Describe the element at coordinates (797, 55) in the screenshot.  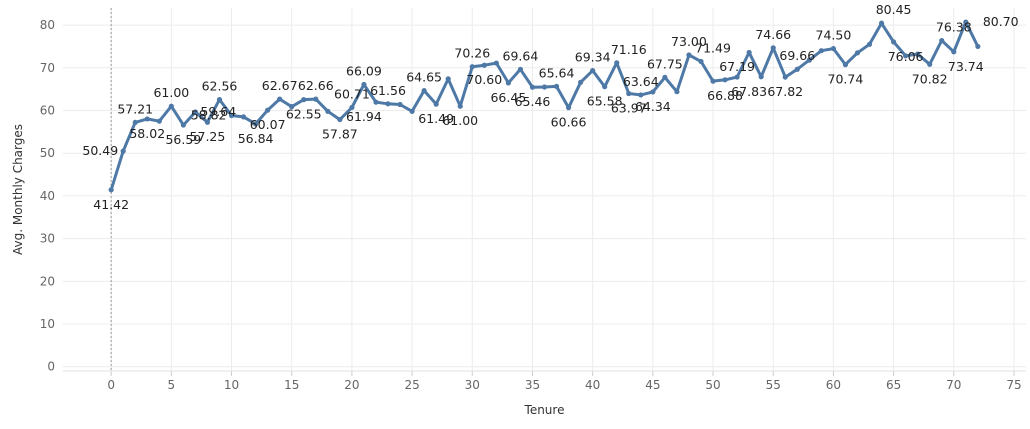
I see `data-label: 69.66` at that location.